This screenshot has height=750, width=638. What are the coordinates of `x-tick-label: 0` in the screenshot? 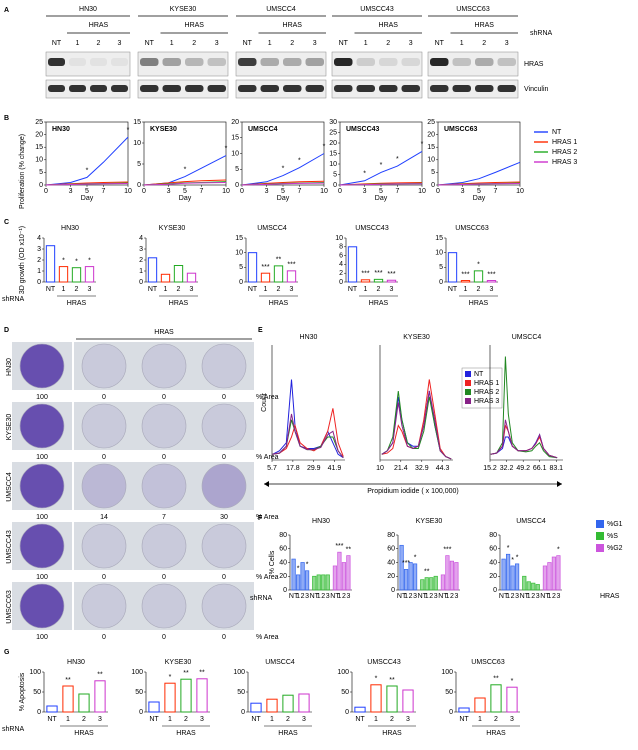 It's located at (242, 191).